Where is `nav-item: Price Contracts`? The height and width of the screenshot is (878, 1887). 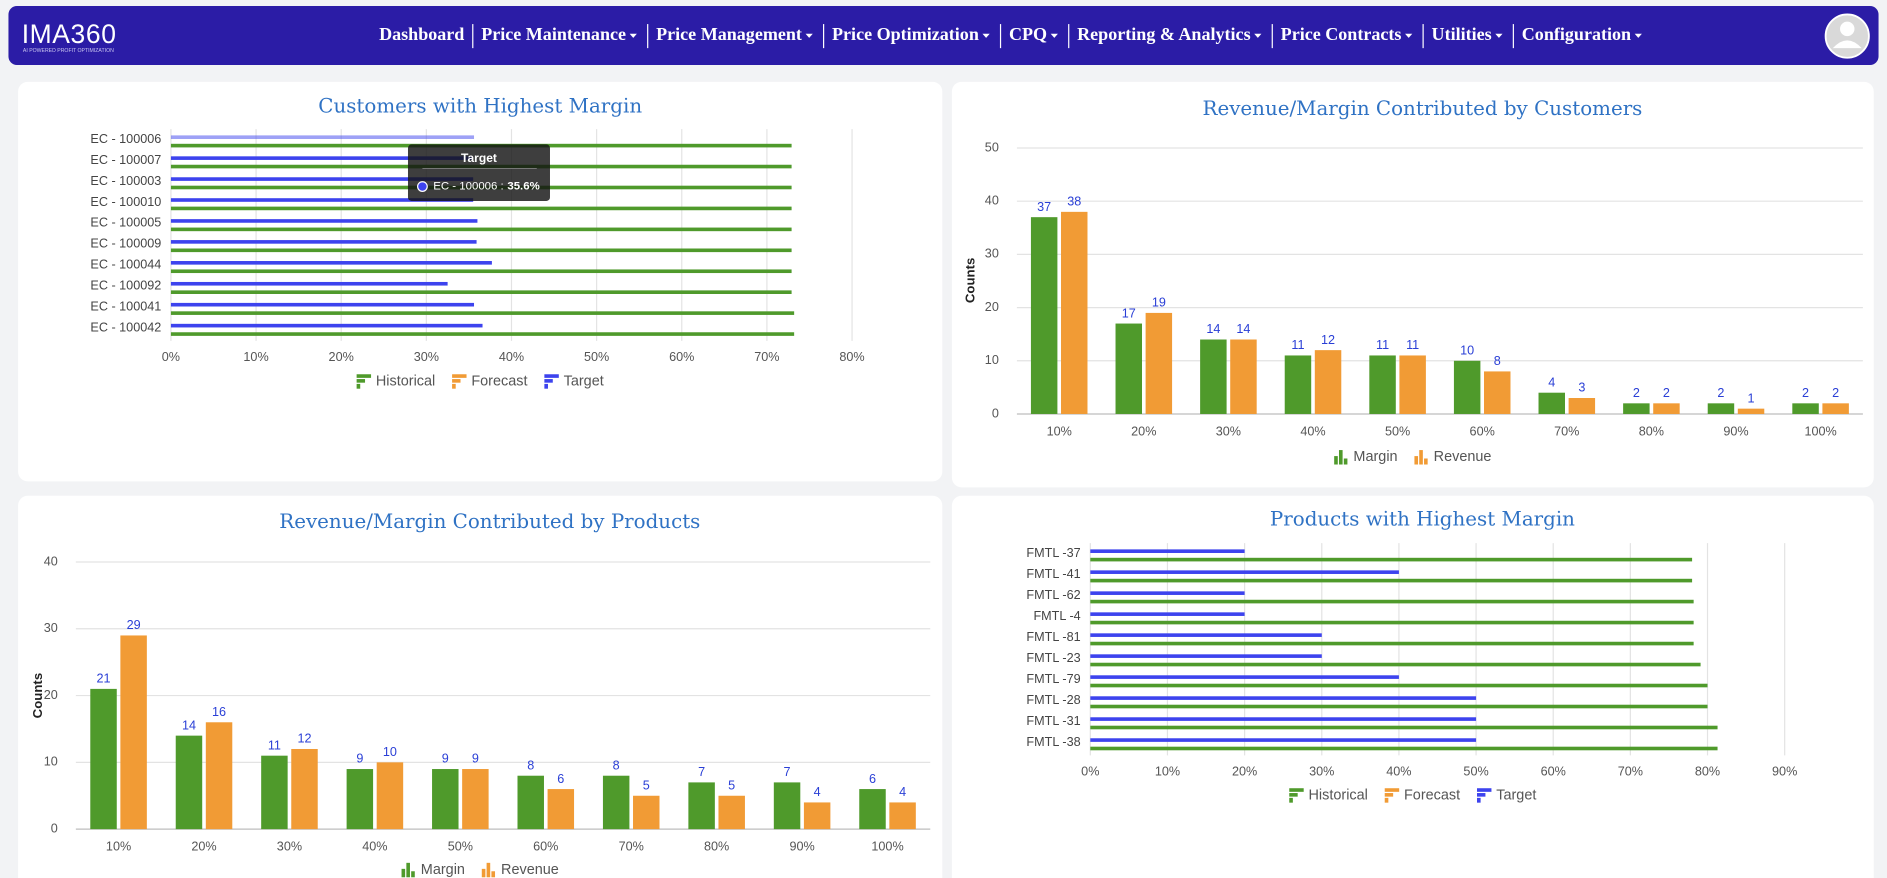
nav-item: Price Contracts is located at coordinates (1341, 34).